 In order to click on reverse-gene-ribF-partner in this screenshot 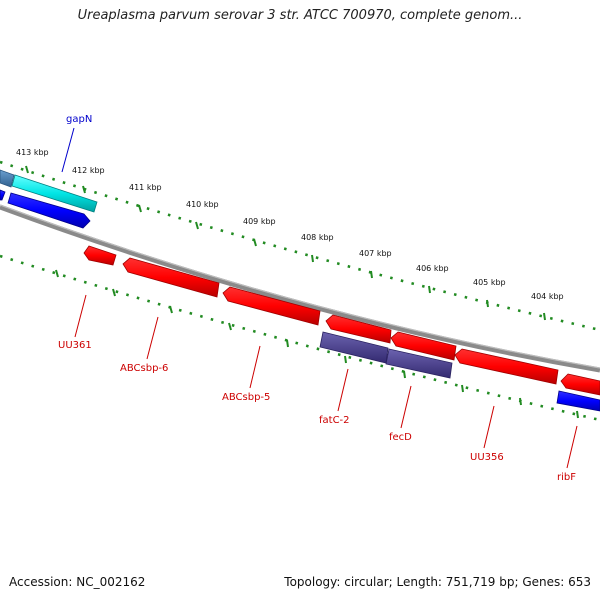, I will do `click(580, 384)`.